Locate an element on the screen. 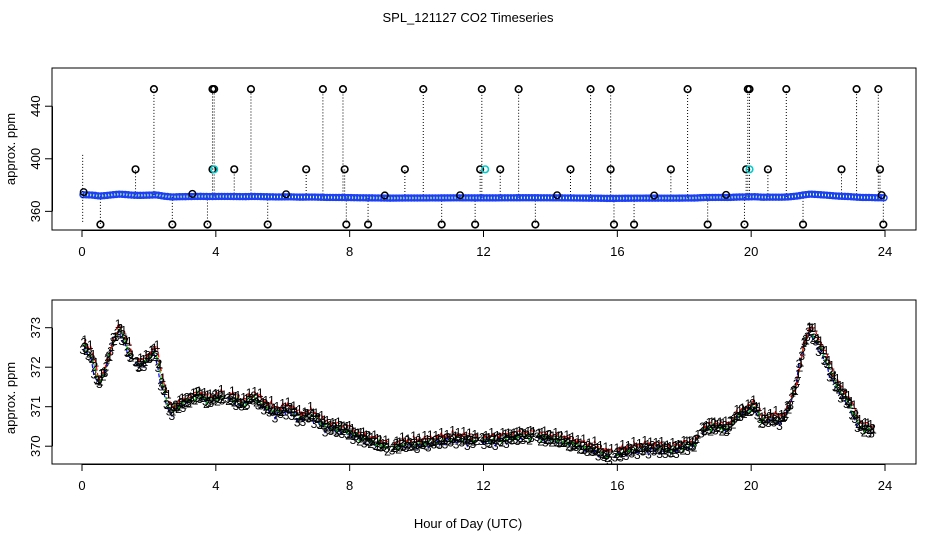 The image size is (936, 540). top-x-tick-label: 24 is located at coordinates (885, 251).